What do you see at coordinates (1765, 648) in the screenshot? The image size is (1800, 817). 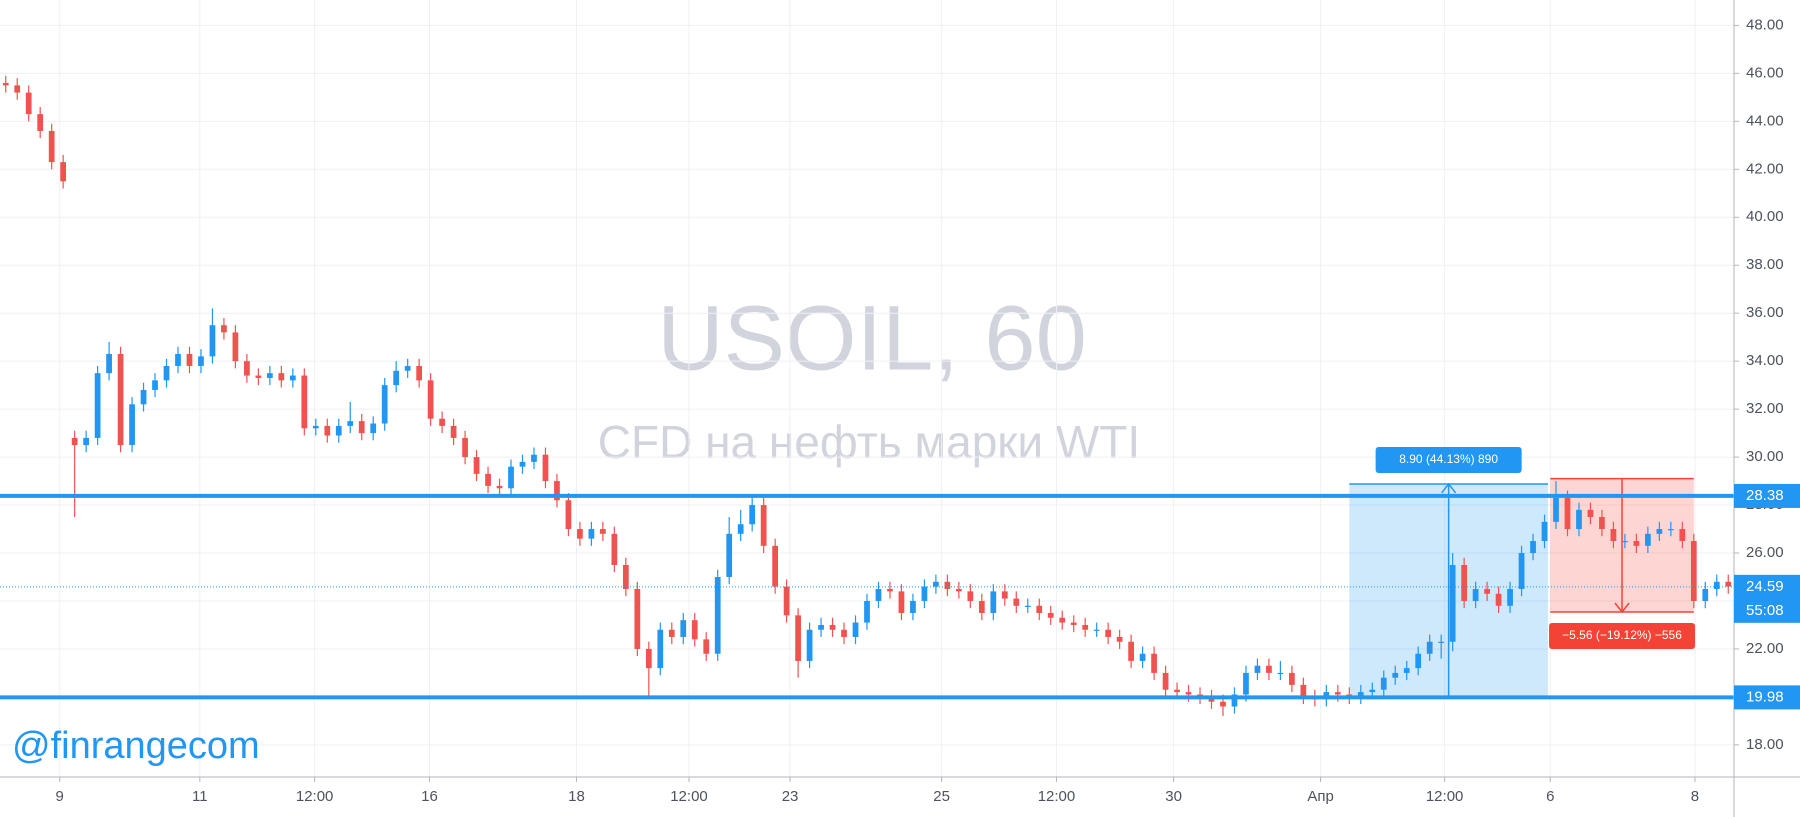 I see `y-tick-label: 22.00` at bounding box center [1765, 648].